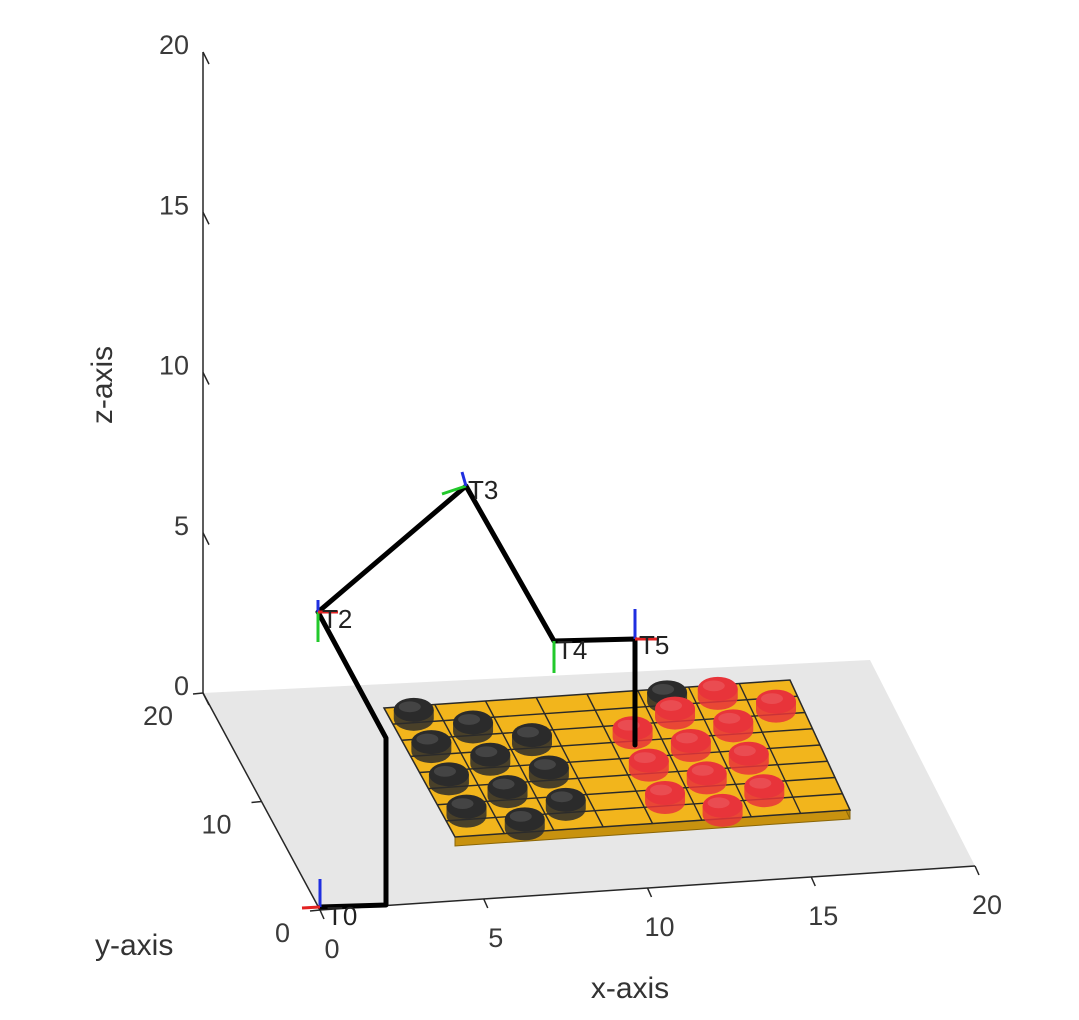 The height and width of the screenshot is (1020, 1079). What do you see at coordinates (654, 645) in the screenshot?
I see `frame-label-t5: T5` at bounding box center [654, 645].